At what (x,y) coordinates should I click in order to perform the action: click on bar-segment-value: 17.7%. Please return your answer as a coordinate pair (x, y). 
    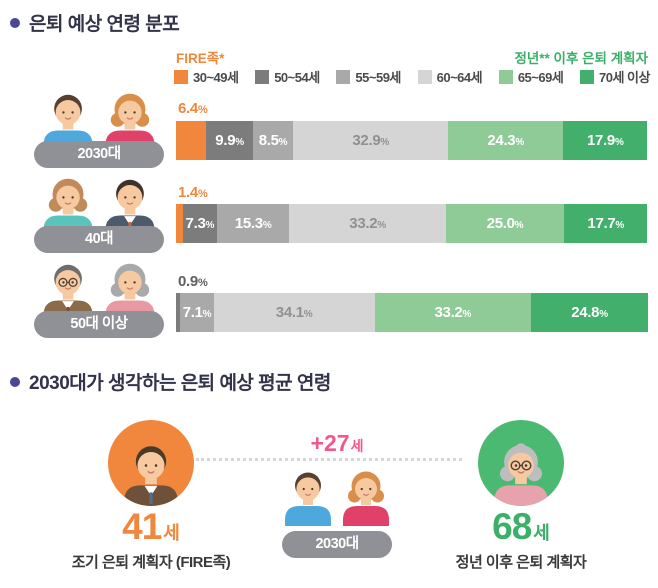
    Looking at the image, I should click on (606, 223).